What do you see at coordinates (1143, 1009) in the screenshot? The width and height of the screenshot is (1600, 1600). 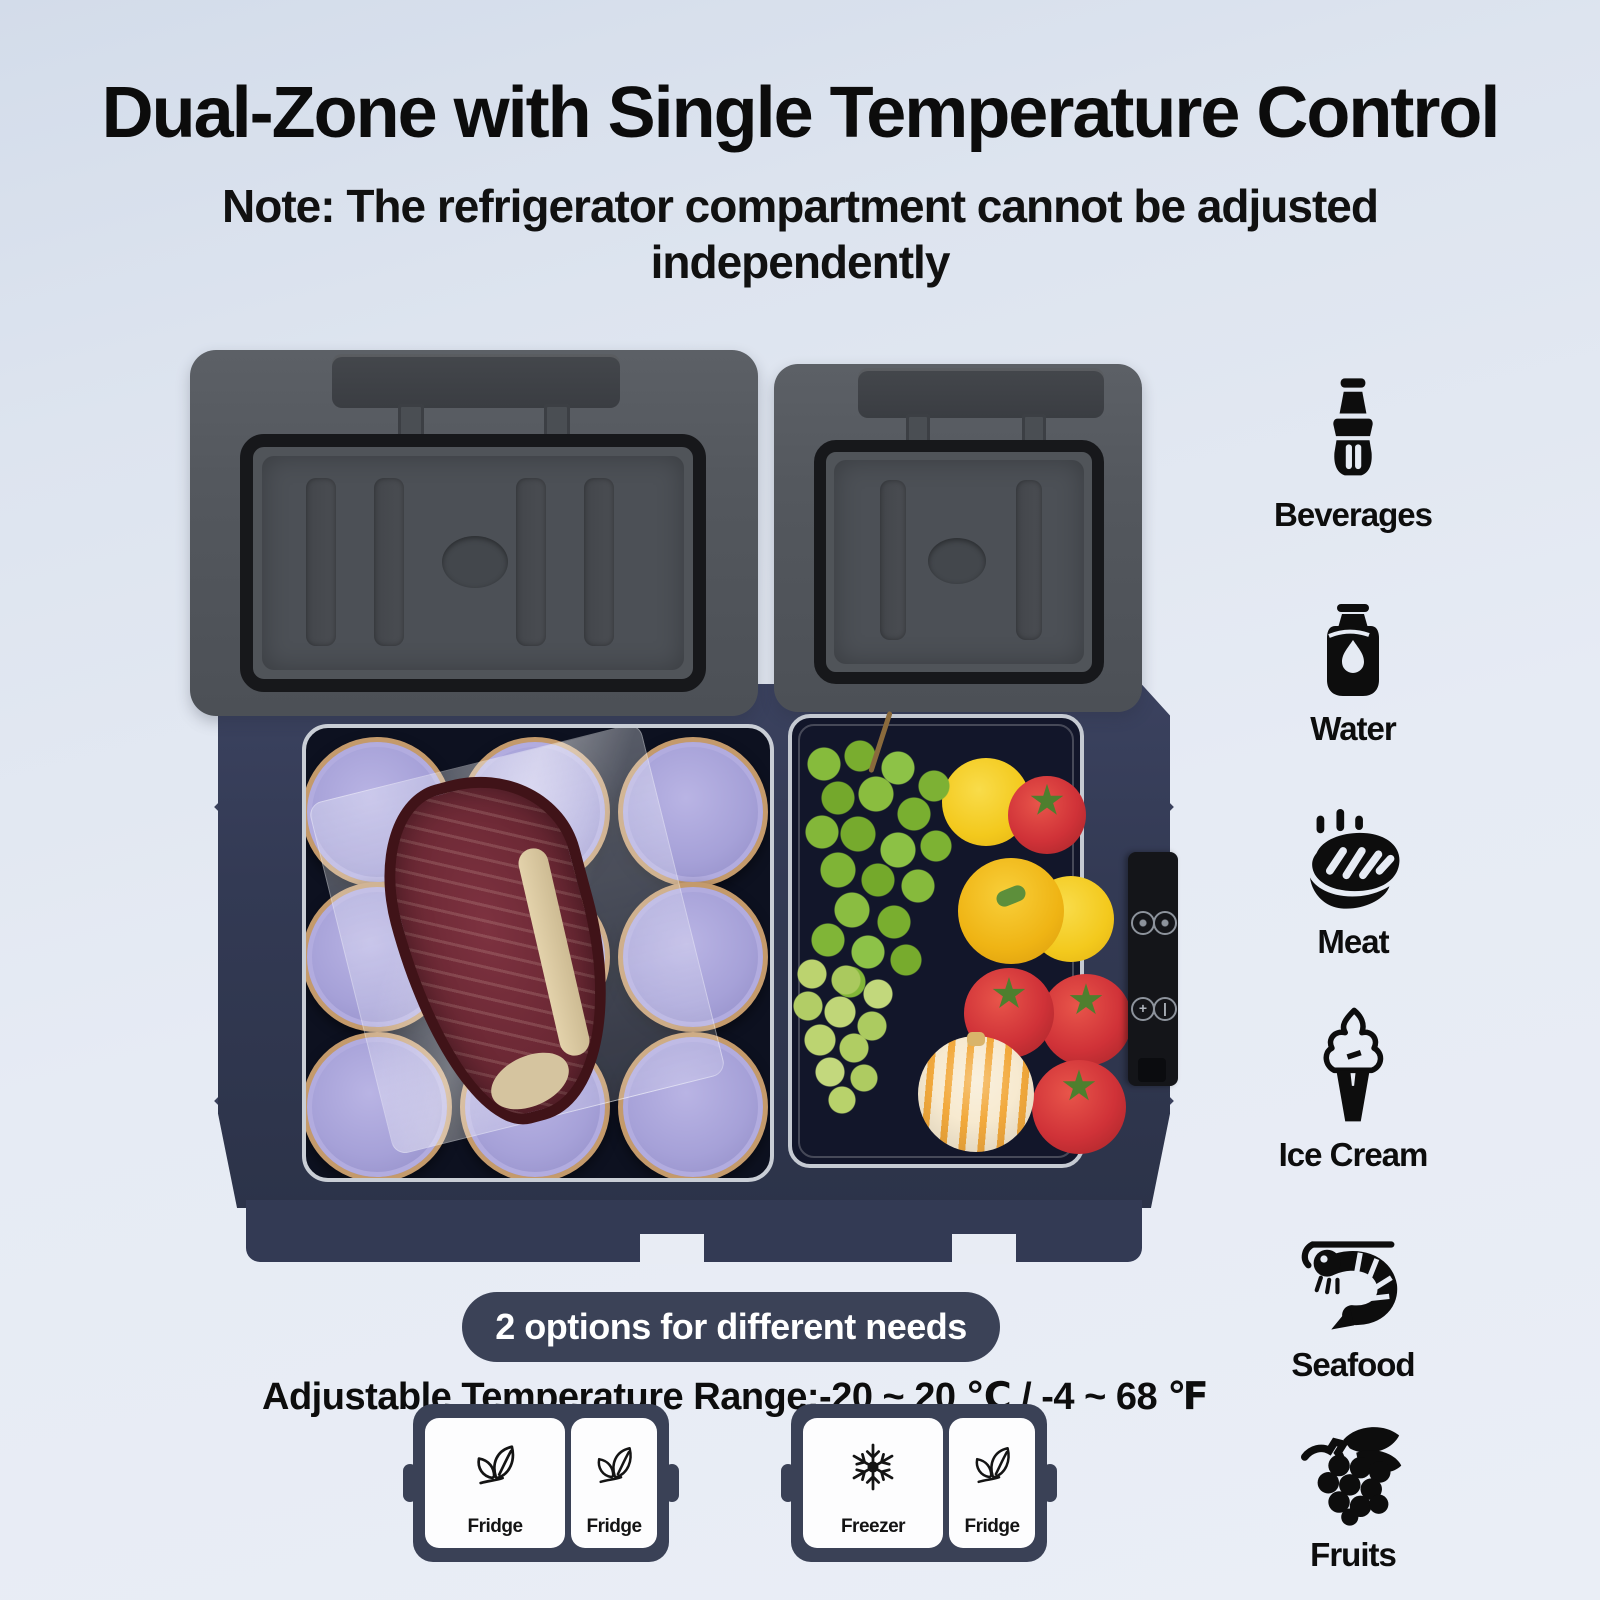 I see `plus-button: +` at bounding box center [1143, 1009].